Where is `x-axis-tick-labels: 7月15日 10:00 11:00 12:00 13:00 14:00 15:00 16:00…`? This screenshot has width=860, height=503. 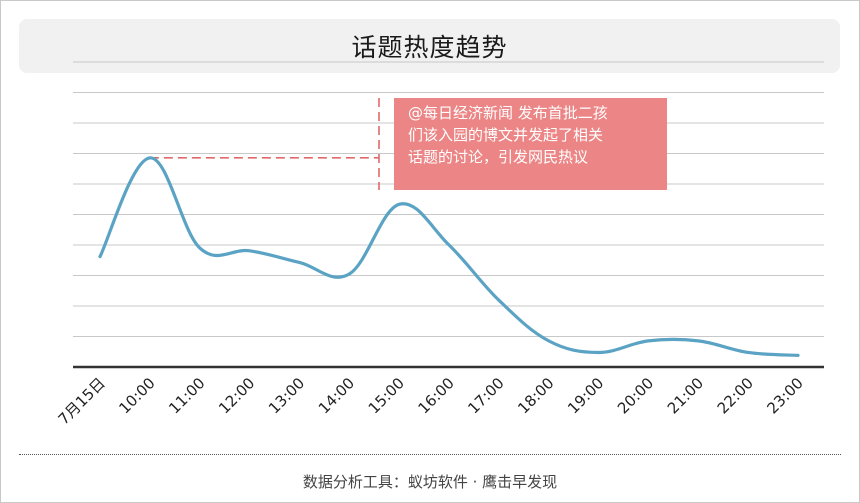
x-axis-tick-labels: 7月15日 10:00 11:00 12:00 13:00 14:00 15:00 16:00… is located at coordinates (431, 401).